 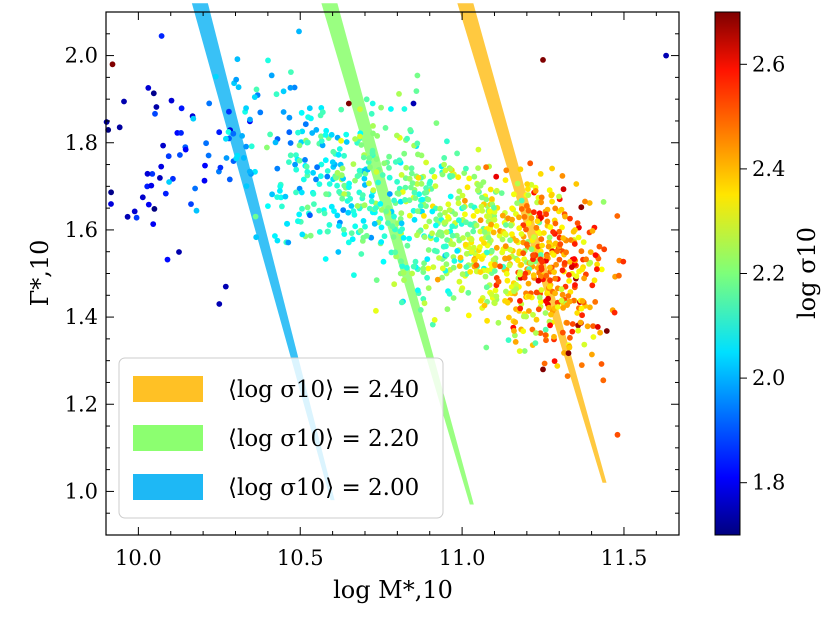 What do you see at coordinates (81, 404) in the screenshot?
I see `y-tick-label: 1.2` at bounding box center [81, 404].